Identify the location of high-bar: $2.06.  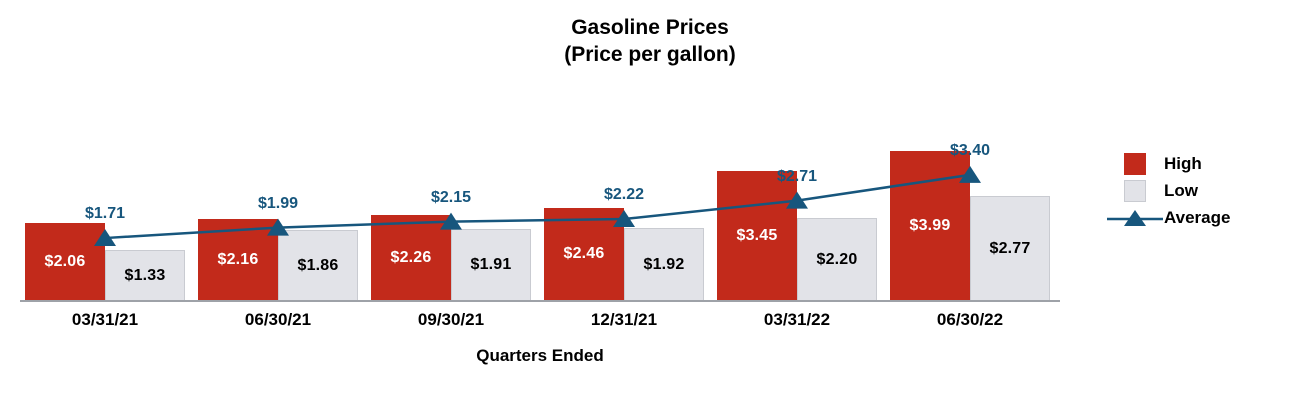
(65, 261).